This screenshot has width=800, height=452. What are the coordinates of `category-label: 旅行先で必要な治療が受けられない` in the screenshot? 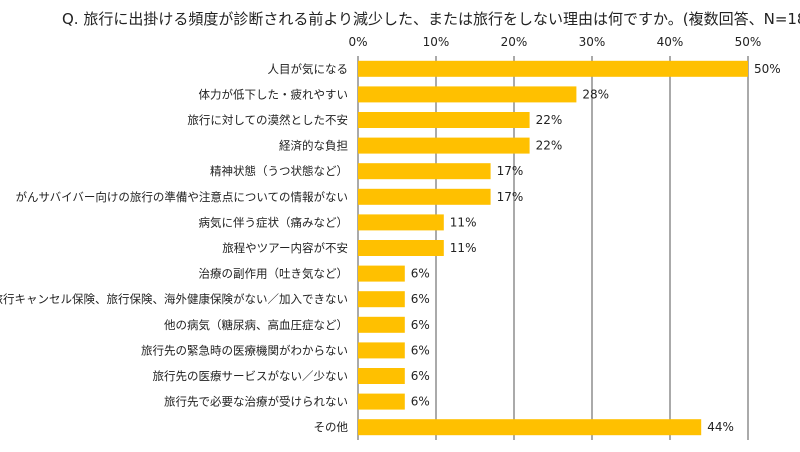 It's located at (256, 402).